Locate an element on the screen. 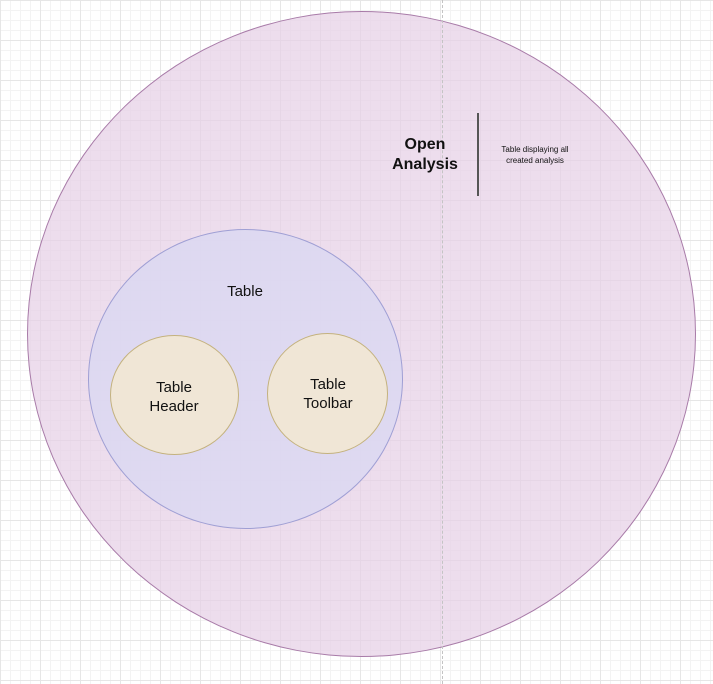 This screenshot has height=684, width=713. open-analysis-title: Open Analysis is located at coordinates (425, 154).